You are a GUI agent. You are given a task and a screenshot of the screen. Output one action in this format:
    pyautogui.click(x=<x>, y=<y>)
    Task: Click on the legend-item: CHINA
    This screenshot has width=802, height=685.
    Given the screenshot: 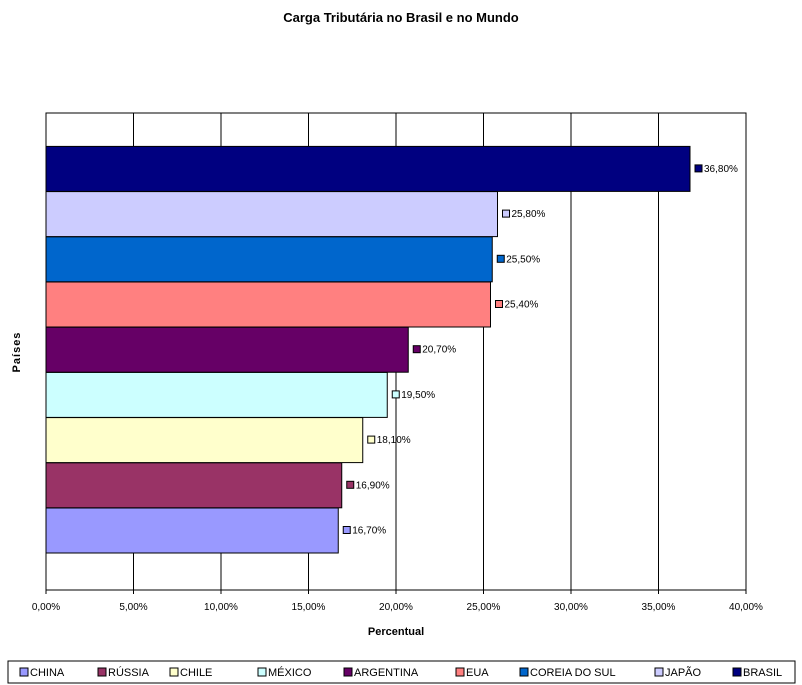 What is the action you would take?
    pyautogui.click(x=47, y=673)
    